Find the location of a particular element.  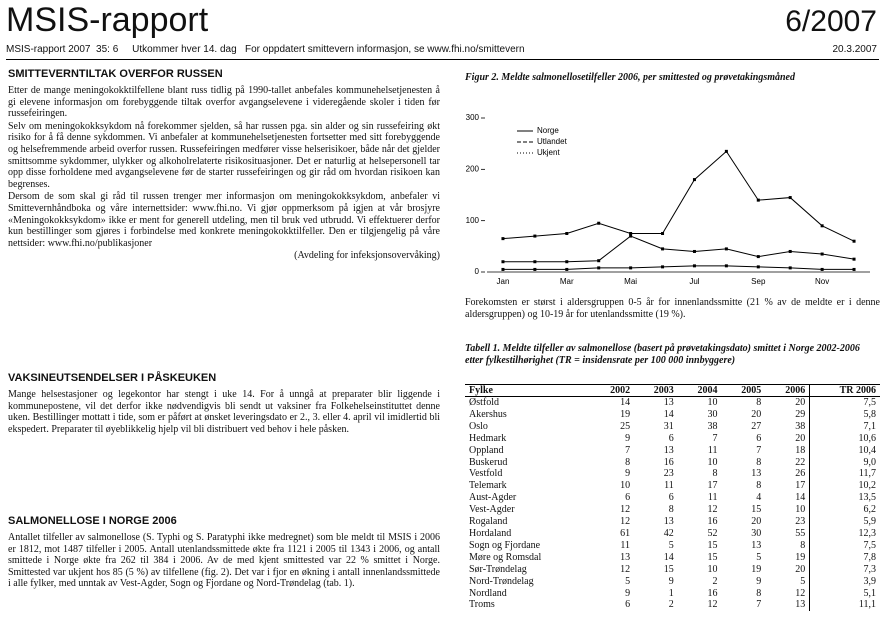

table-row: Sør-Trøndelag 12 15 10 19 20 7,3 is located at coordinates (672, 569).